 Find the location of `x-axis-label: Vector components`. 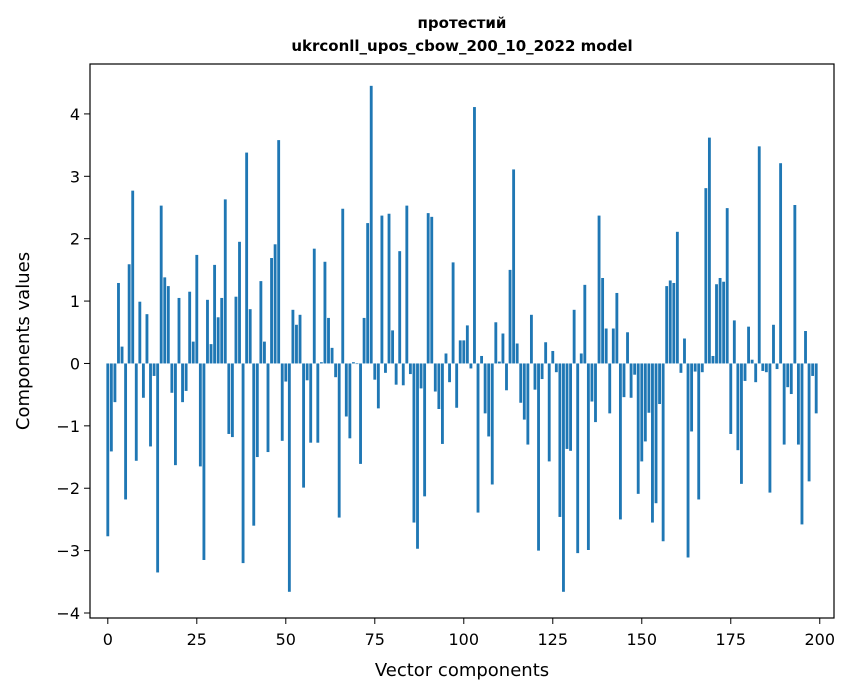

x-axis-label: Vector components is located at coordinates (462, 670).